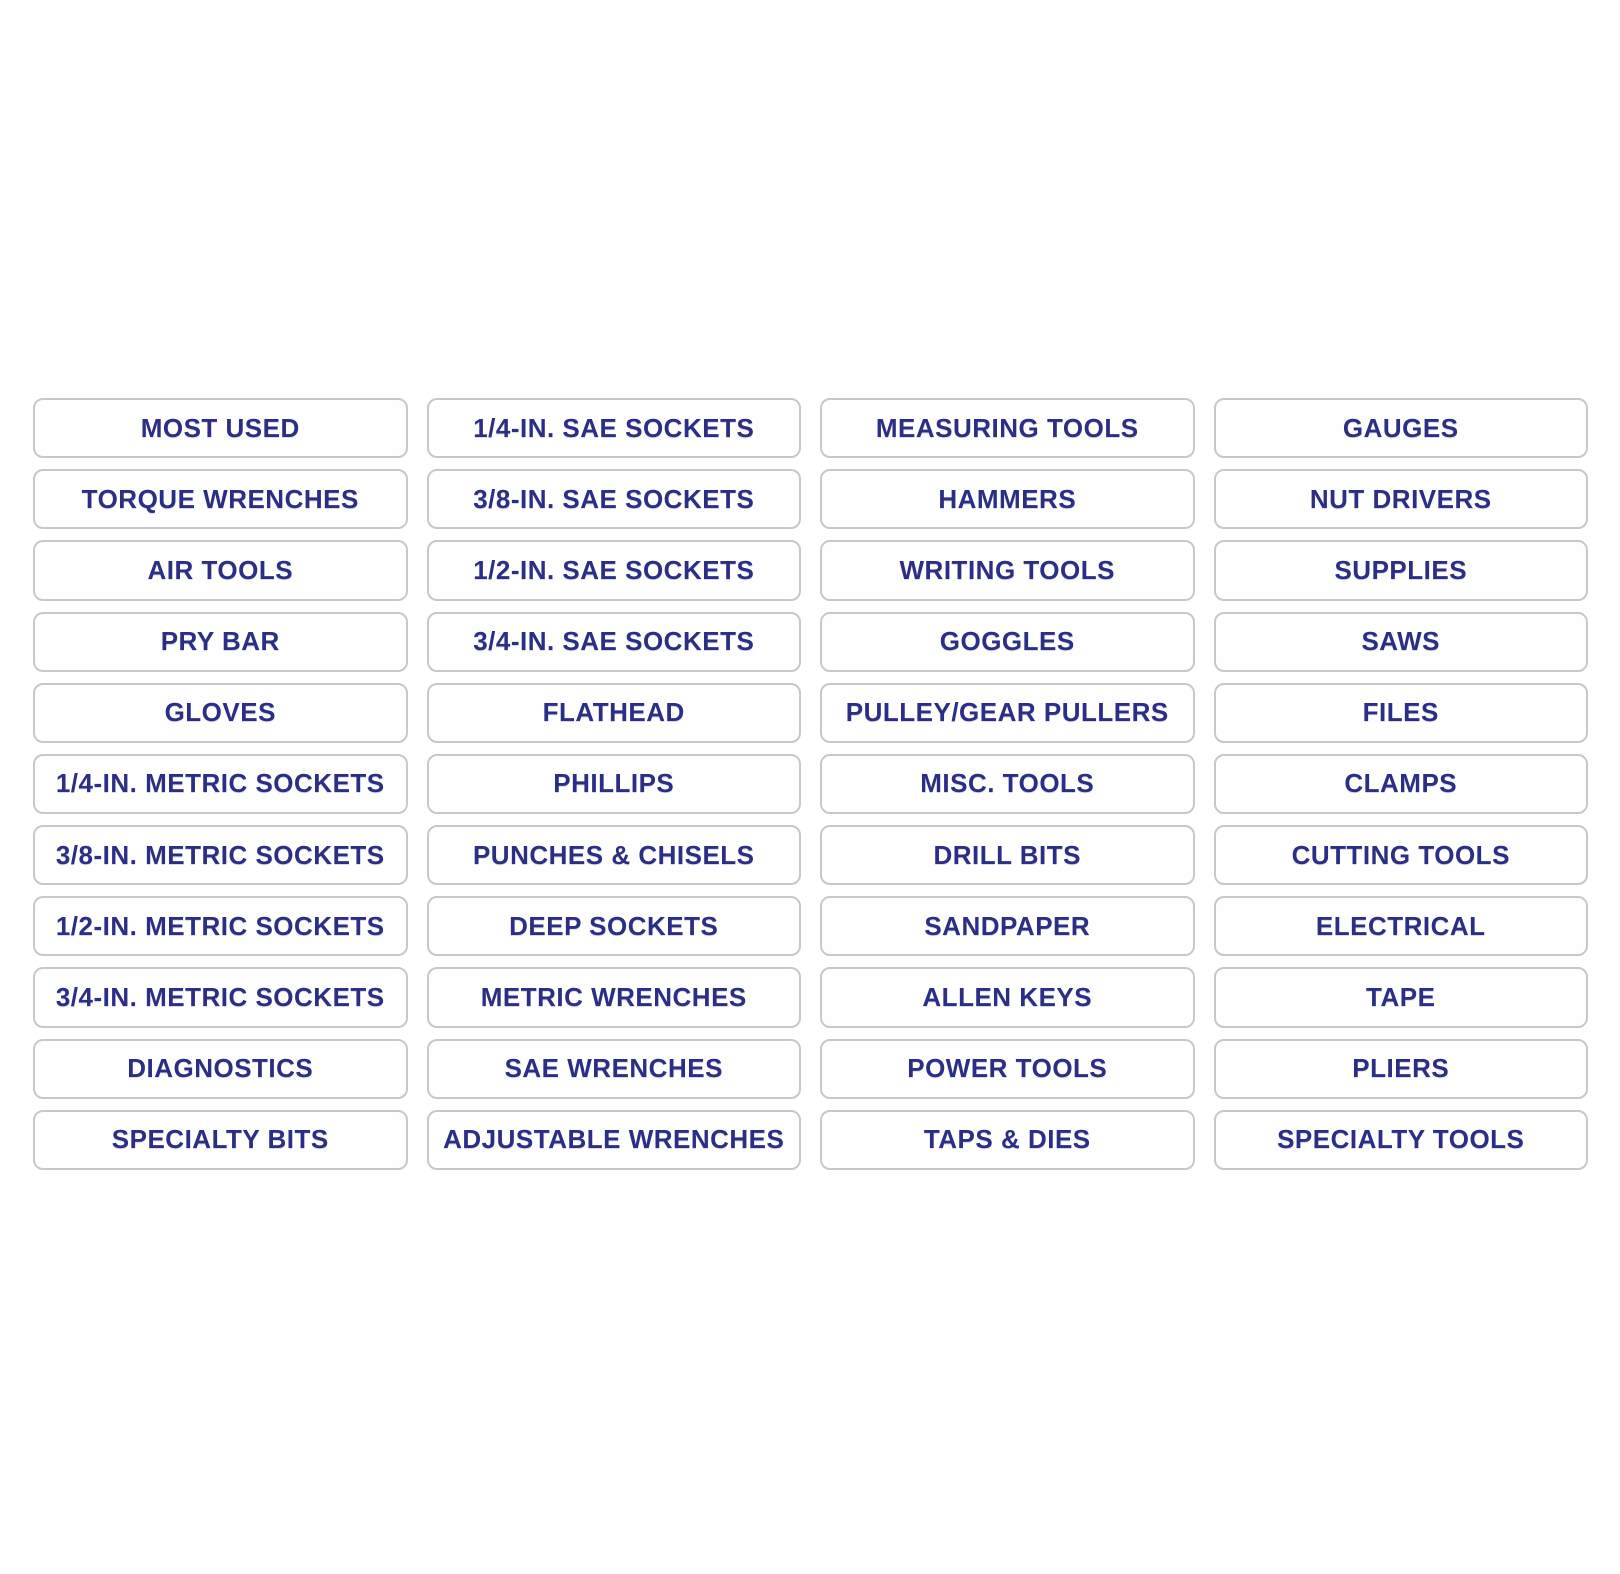  I want to click on tool-label-text: MEASURING TOOLS, so click(1007, 427).